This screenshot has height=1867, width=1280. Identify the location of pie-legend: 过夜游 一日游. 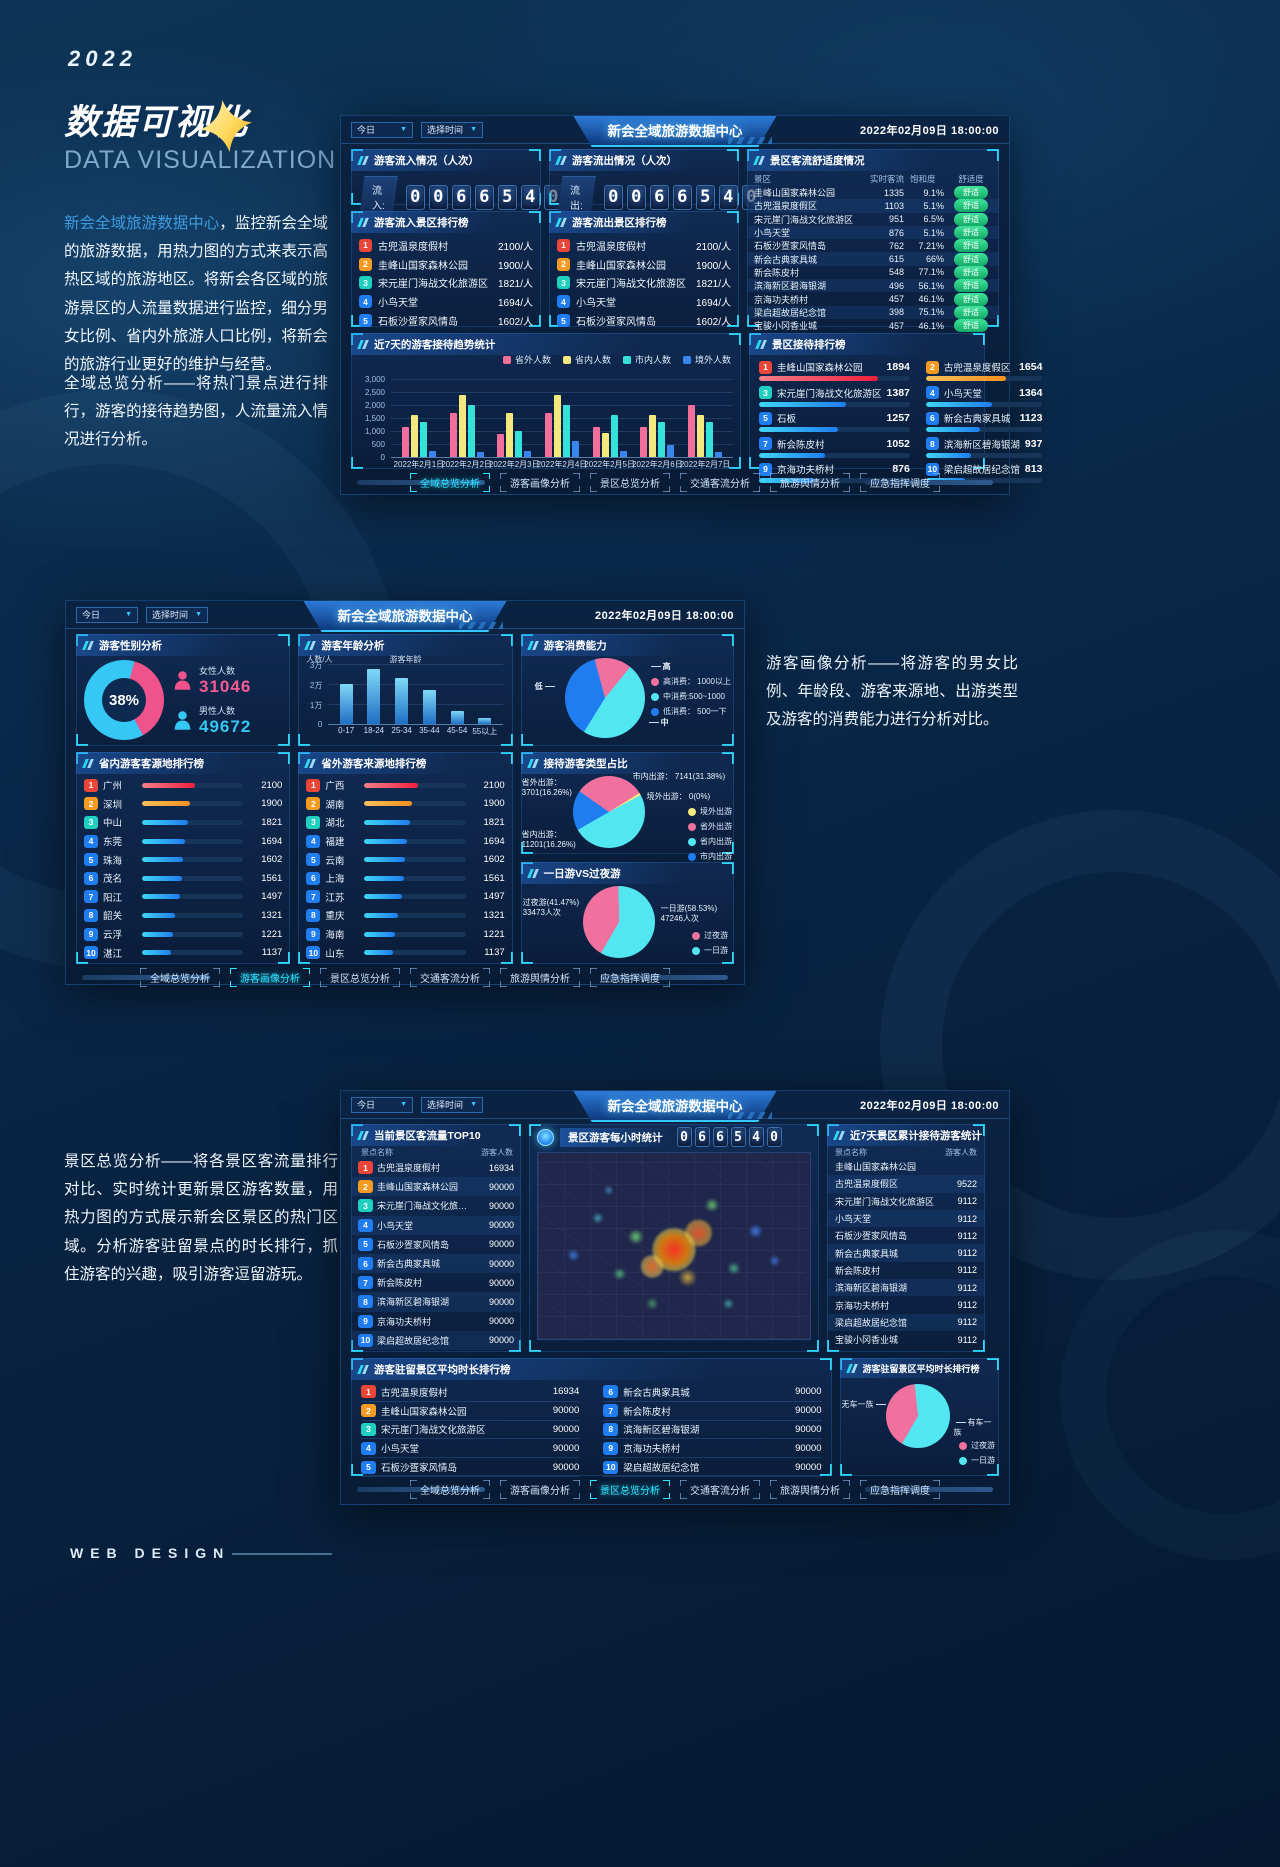
(977, 1453).